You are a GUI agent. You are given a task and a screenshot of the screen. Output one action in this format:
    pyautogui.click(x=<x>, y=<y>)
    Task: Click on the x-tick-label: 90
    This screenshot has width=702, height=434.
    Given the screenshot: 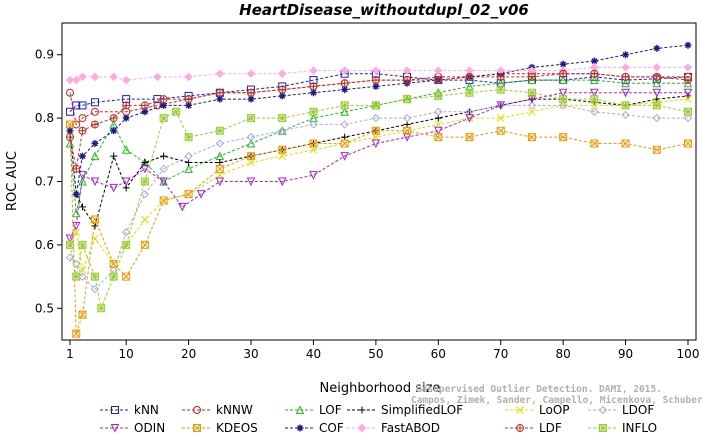 What is the action you would take?
    pyautogui.click(x=625, y=354)
    